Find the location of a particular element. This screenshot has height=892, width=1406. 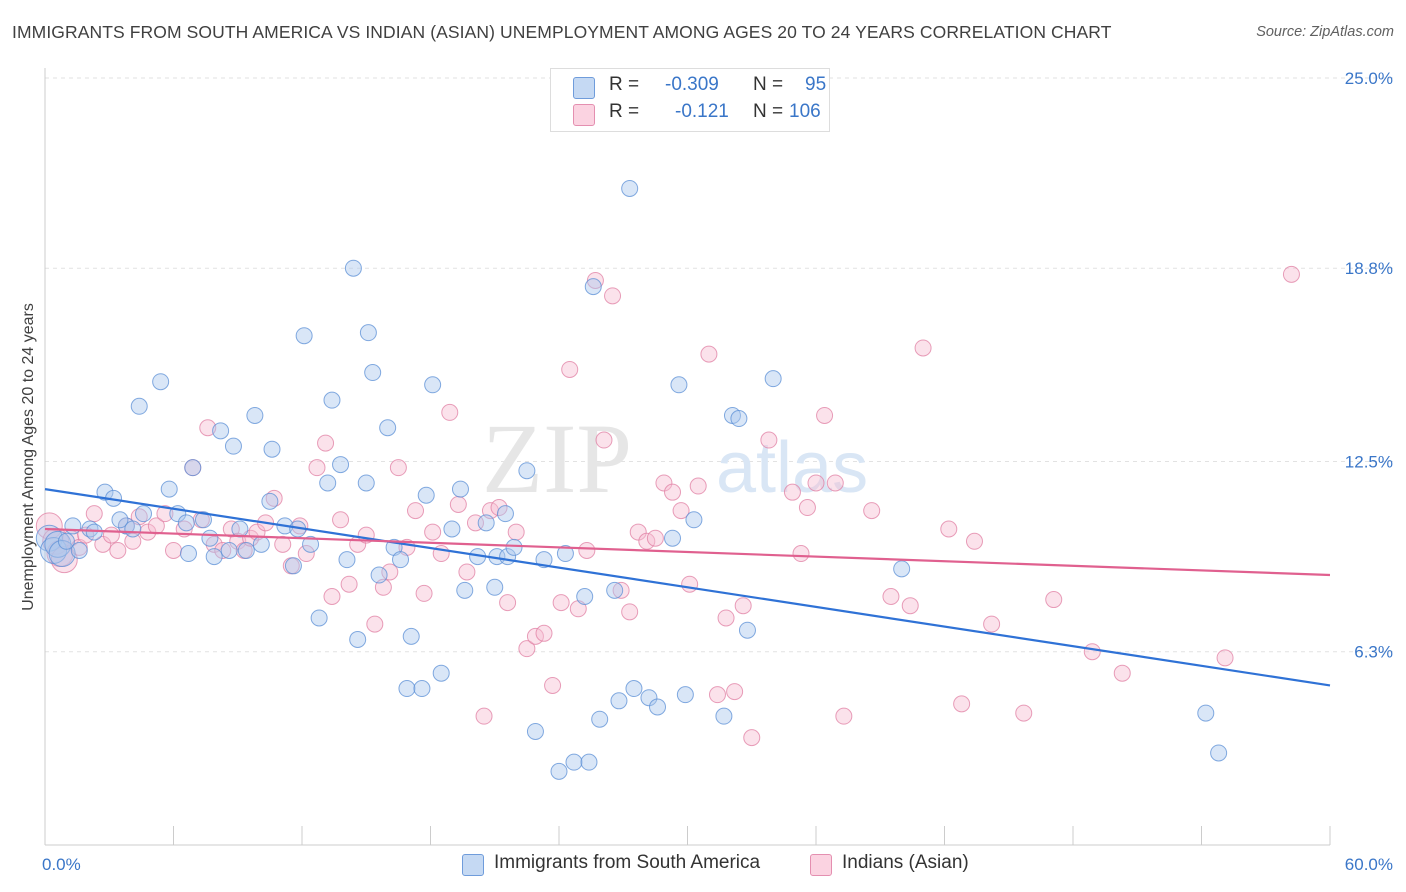

trend-line-indians-asian is located at coordinates (687, 552).